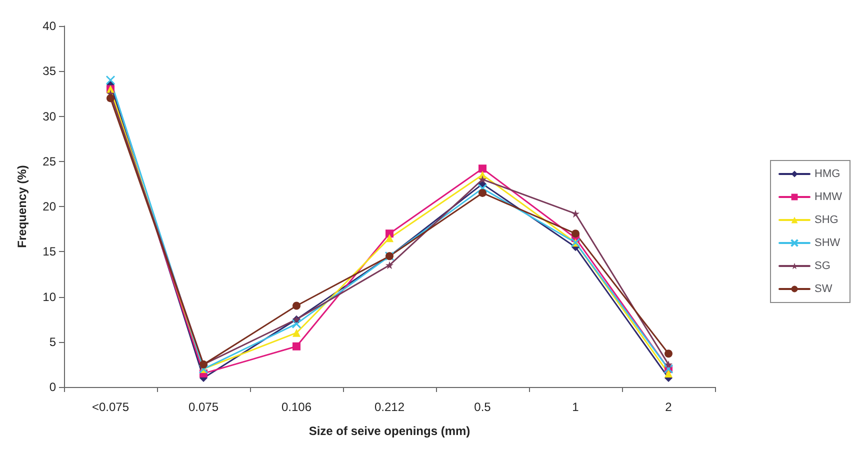 This screenshot has height=463, width=863. I want to click on y-tick-label: 10, so click(49, 297).